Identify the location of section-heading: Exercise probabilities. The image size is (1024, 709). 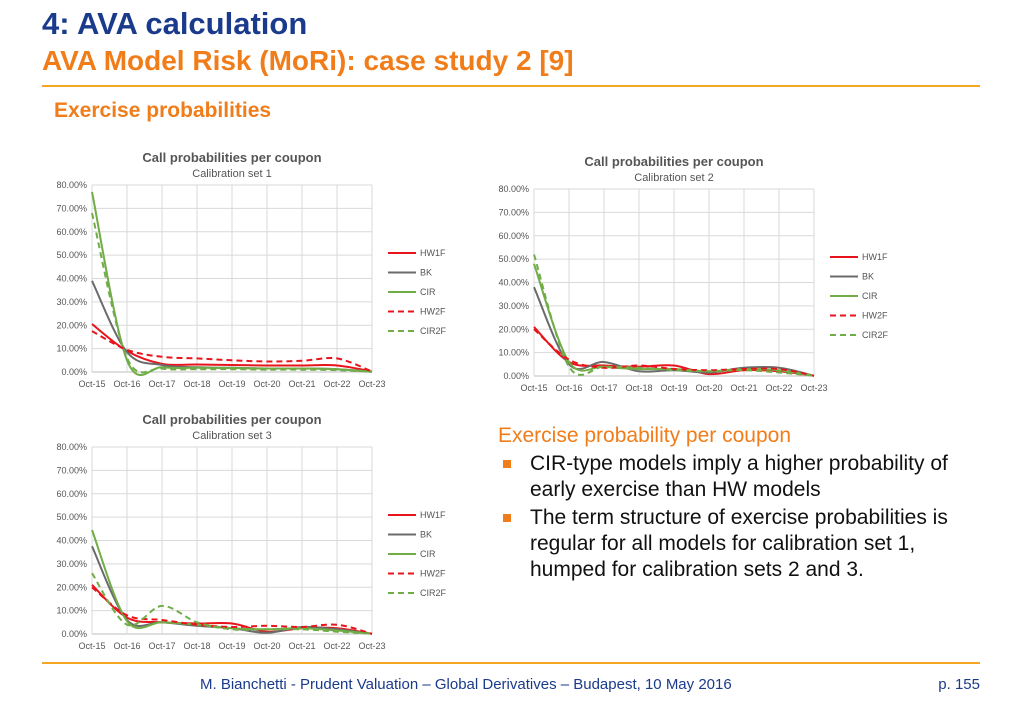
(163, 110).